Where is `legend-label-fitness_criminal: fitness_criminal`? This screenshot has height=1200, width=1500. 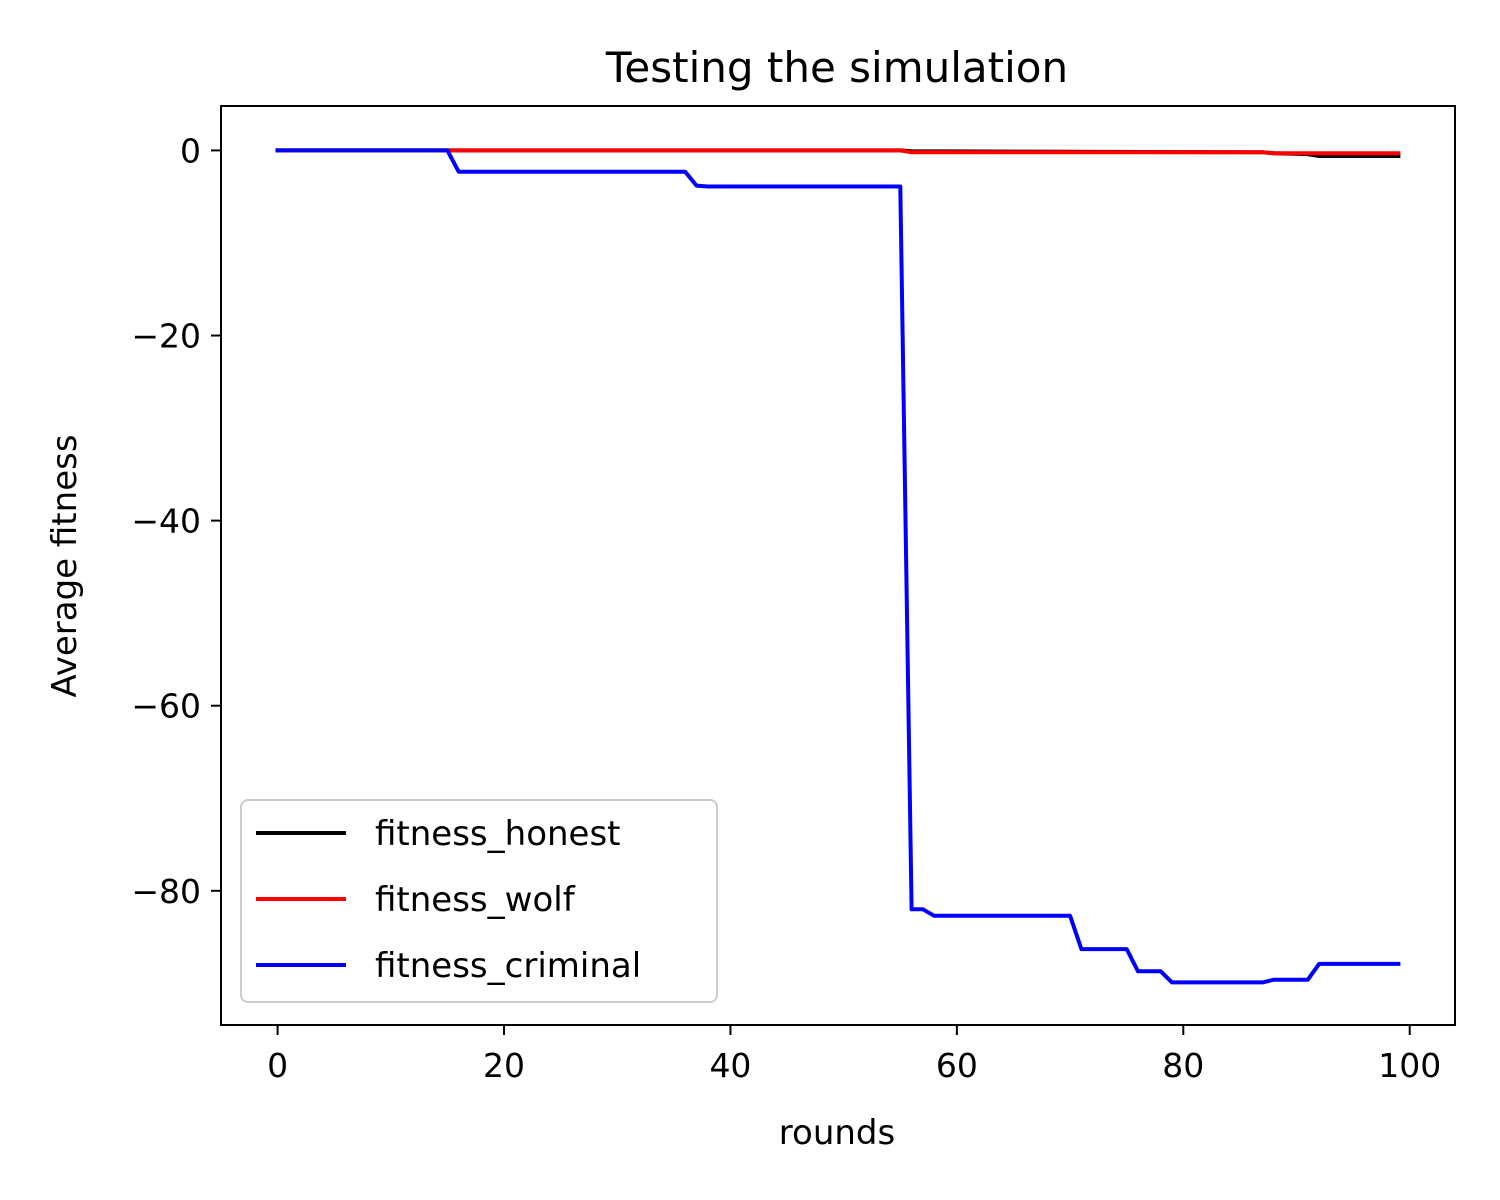 legend-label-fitness_criminal: fitness_criminal is located at coordinates (508, 966).